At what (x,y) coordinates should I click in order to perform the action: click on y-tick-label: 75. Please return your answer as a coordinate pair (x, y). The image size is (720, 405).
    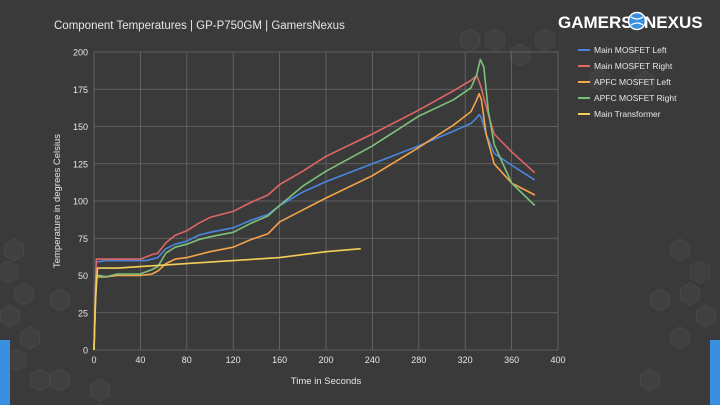
    Looking at the image, I should click on (83, 239).